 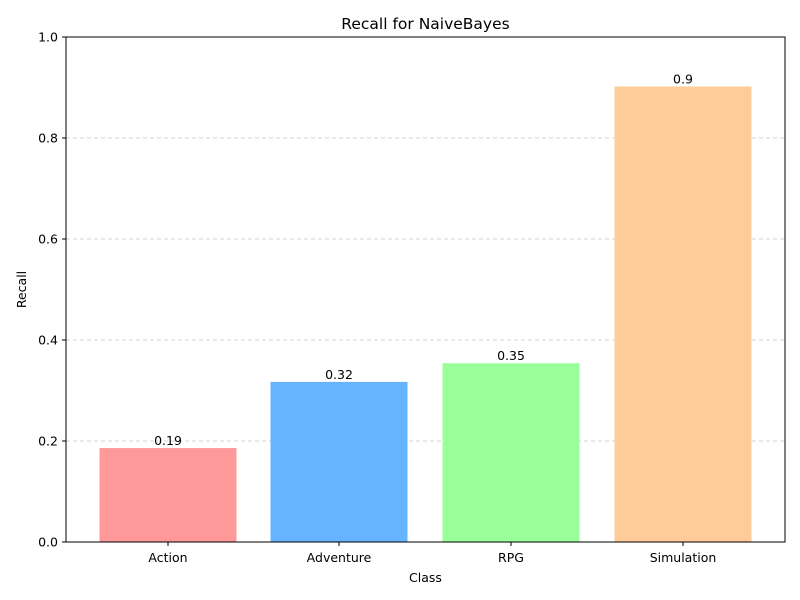 I want to click on bar-adventure, so click(x=339, y=461).